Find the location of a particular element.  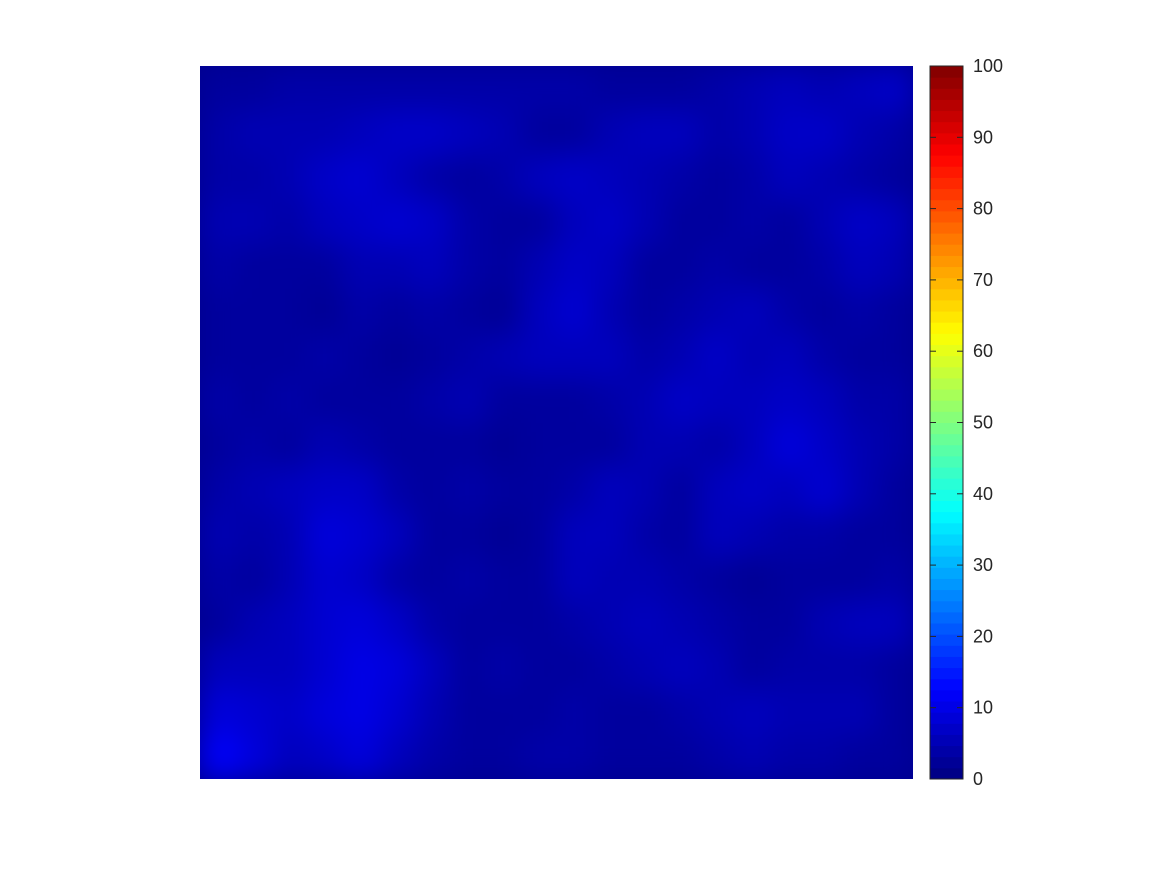

colorbar-tick-label: 0 is located at coordinates (978, 779).